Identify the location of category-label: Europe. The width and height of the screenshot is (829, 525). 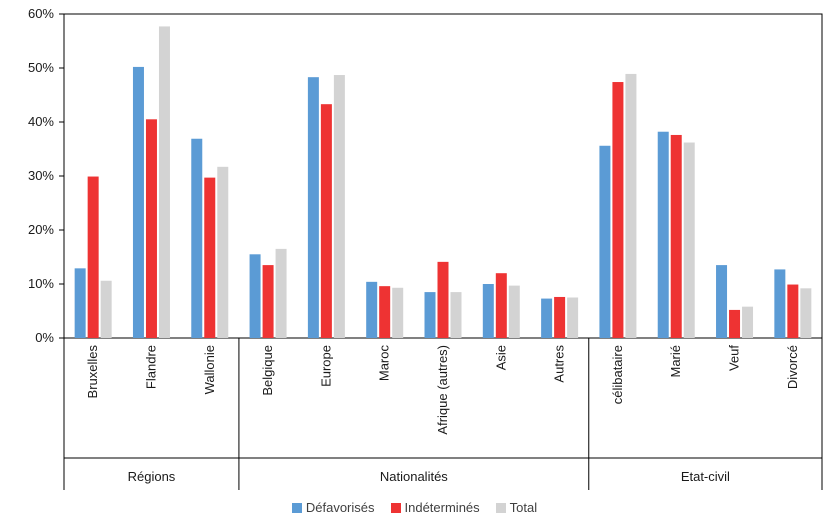
(325, 366).